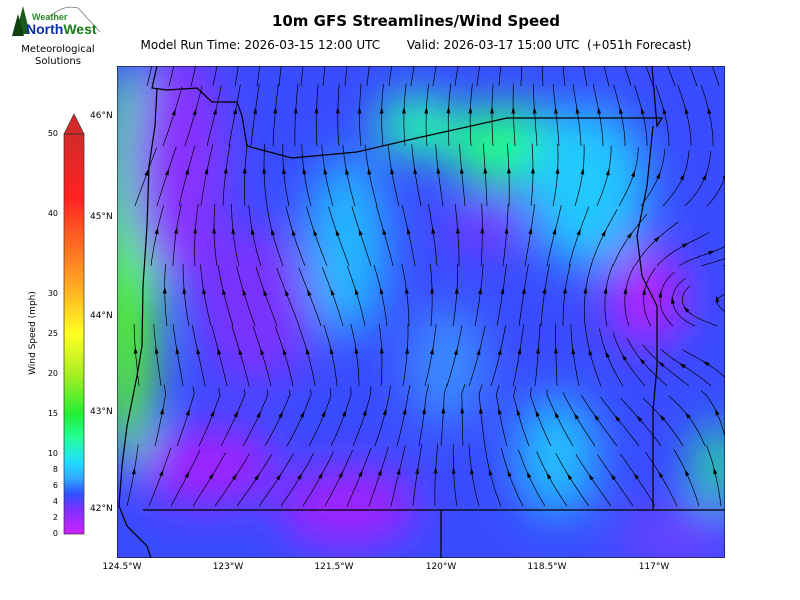 The image size is (800, 600). What do you see at coordinates (441, 567) in the screenshot?
I see `longitude-label: 120°W` at bounding box center [441, 567].